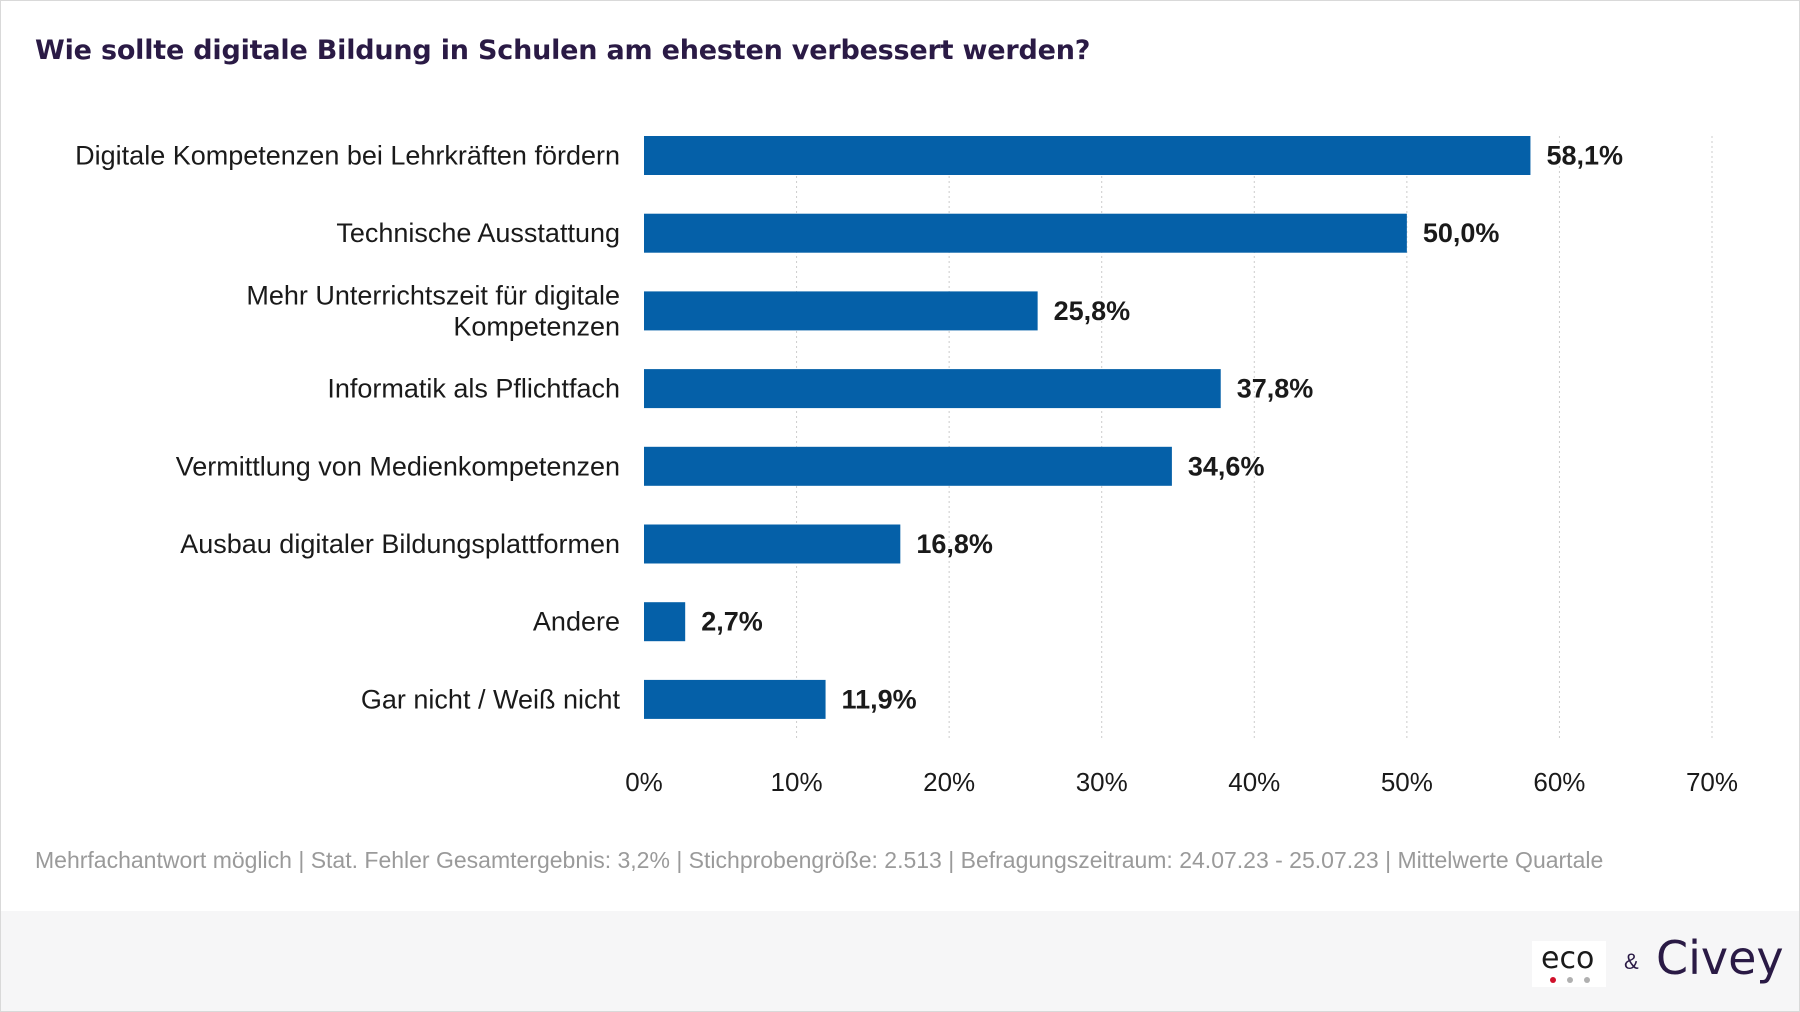 Image resolution: width=1800 pixels, height=1012 pixels. Describe the element at coordinates (732, 622) in the screenshot. I see `value-label: 2,7%` at that location.